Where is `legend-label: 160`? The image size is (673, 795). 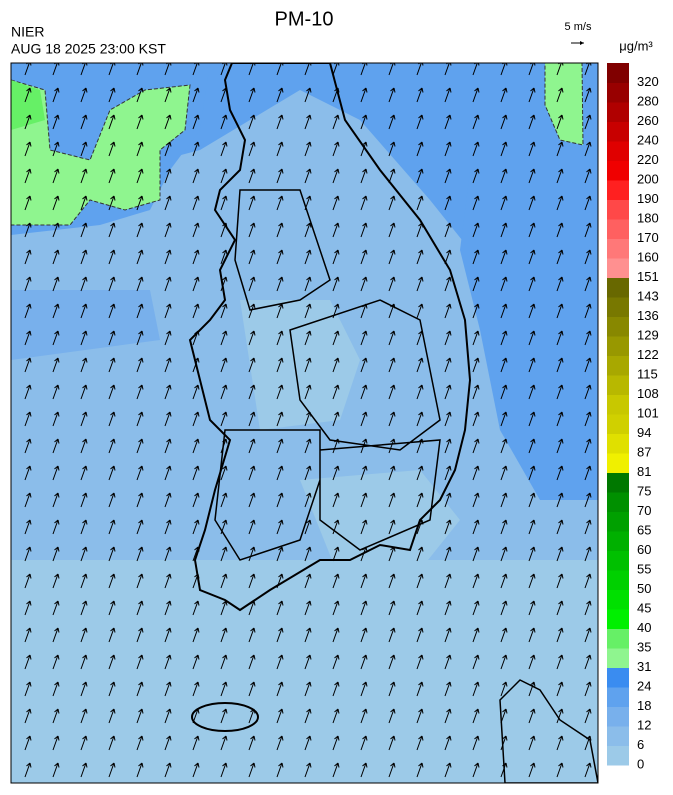
legend-label: 160 is located at coordinates (648, 256).